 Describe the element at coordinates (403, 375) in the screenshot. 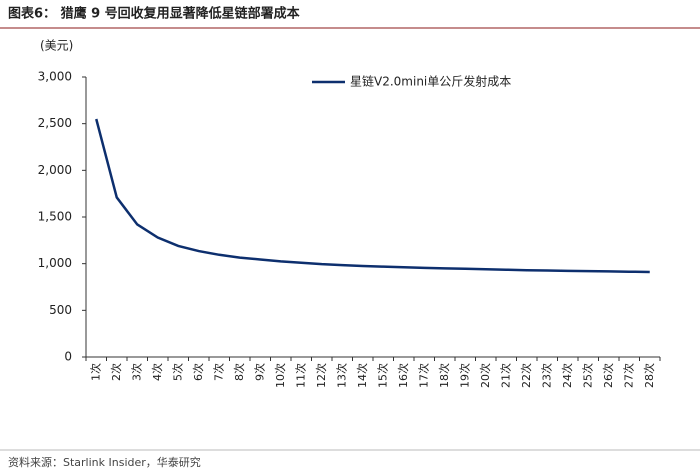

I see `x-tick-label: 16次` at that location.